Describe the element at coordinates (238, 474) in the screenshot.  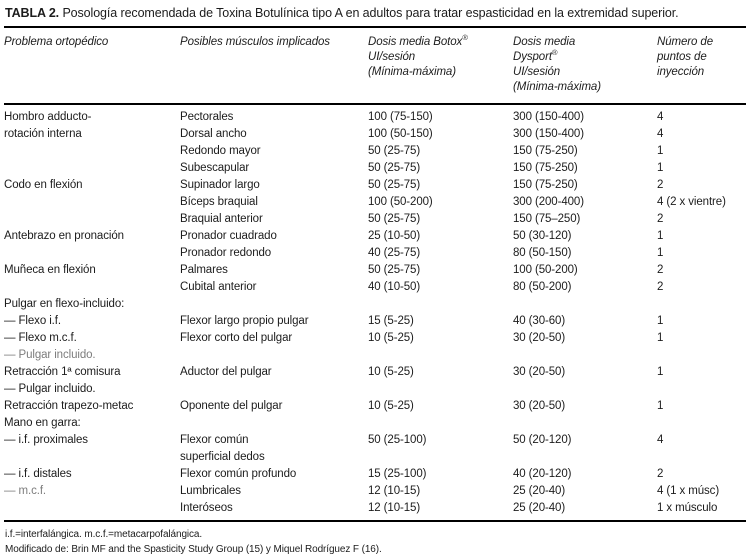
I see `cell-musculo: Flexor común profundo` at that location.